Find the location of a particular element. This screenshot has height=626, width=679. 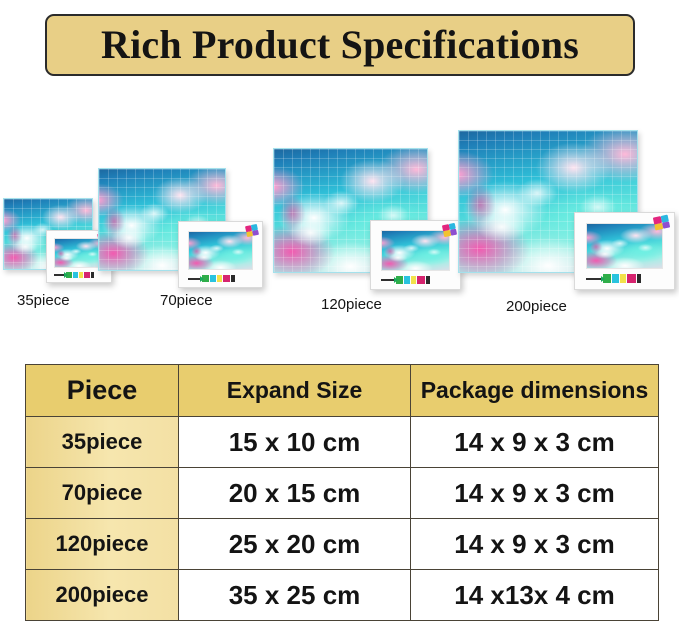

table-header-row: Piece Expand Size Package dimensions is located at coordinates (342, 390).